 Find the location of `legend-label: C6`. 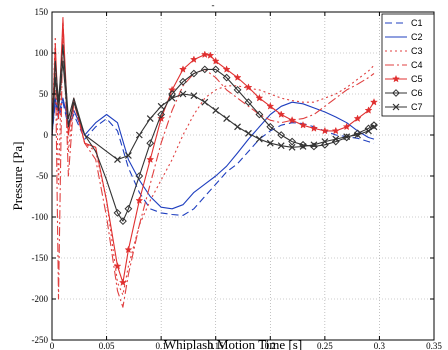

legend-label: C6 is located at coordinates (417, 93).